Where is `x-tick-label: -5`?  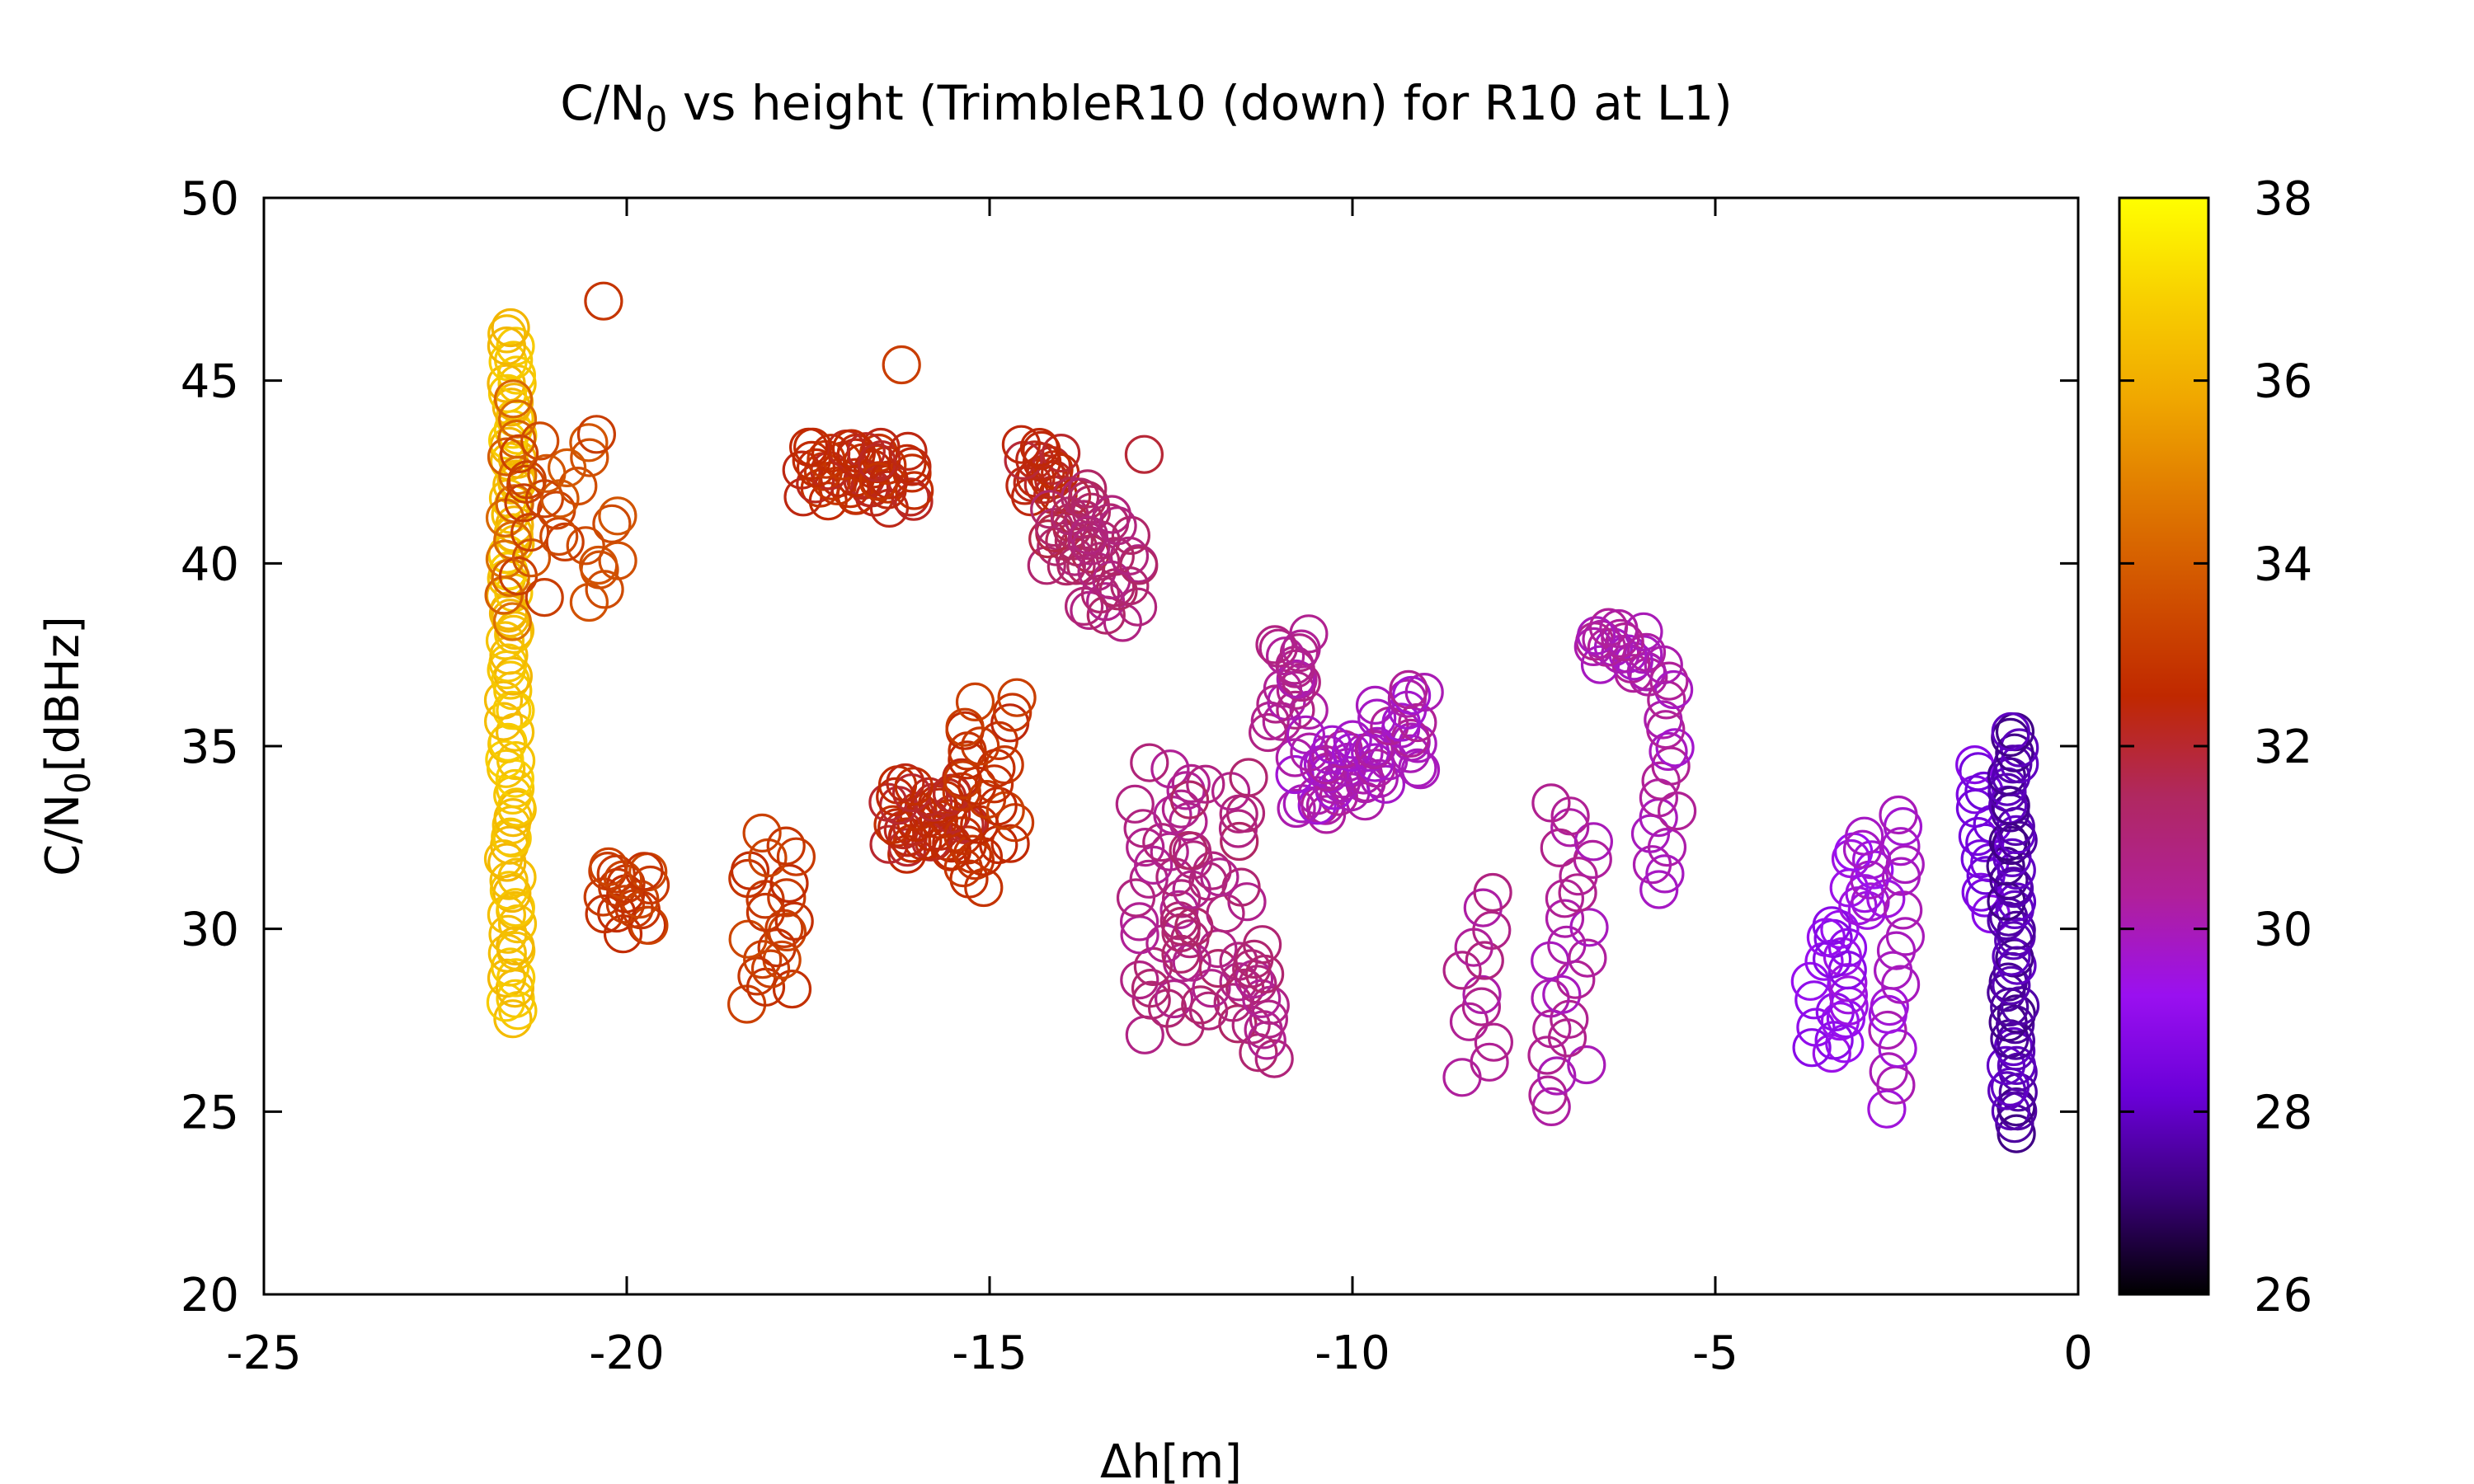
x-tick-label: -5 is located at coordinates (1715, 1353).